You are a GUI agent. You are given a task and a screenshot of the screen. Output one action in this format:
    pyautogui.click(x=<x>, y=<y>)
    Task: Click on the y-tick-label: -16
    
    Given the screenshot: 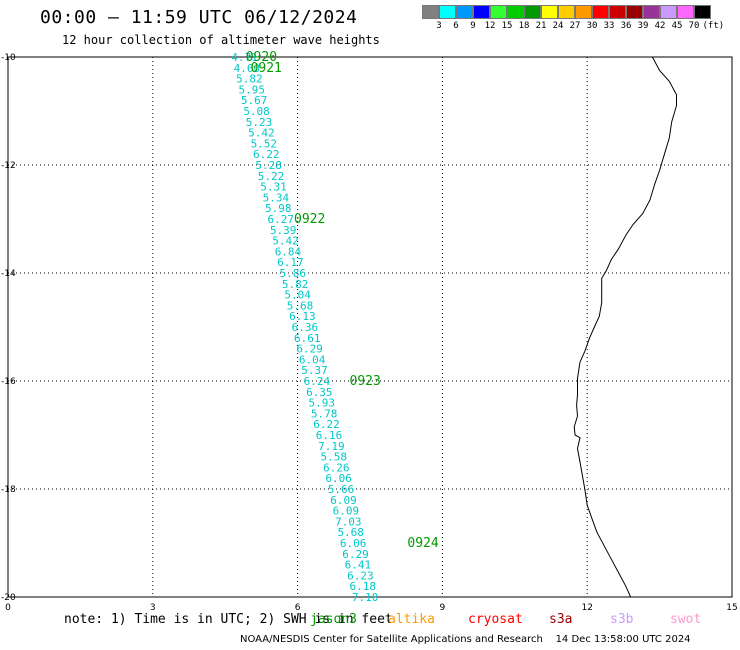 What is the action you would take?
    pyautogui.click(x=8, y=382)
    